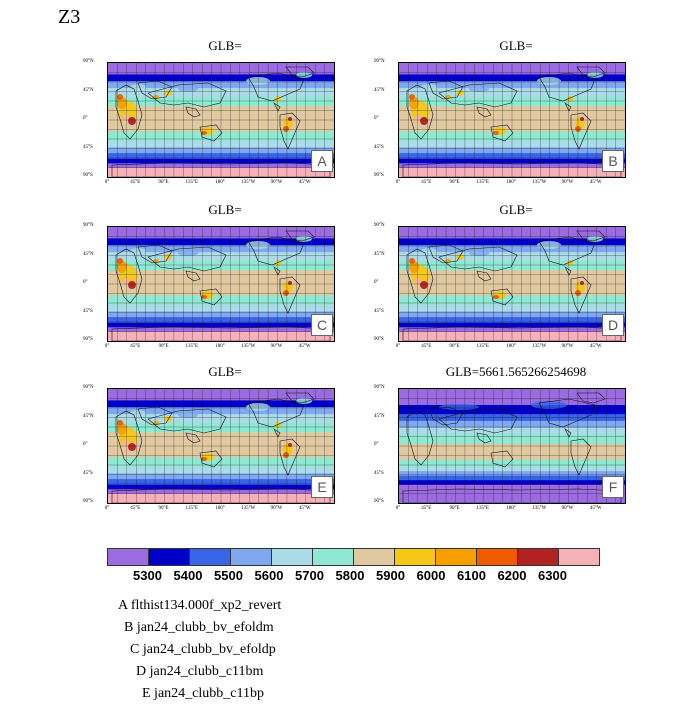 The width and height of the screenshot is (700, 705). I want to click on panel-tag: E, so click(322, 487).